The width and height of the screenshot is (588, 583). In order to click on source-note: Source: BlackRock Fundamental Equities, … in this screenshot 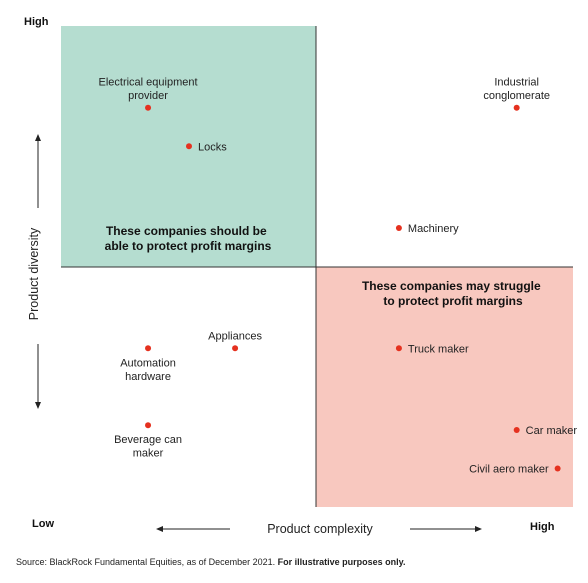, I will do `click(211, 562)`.